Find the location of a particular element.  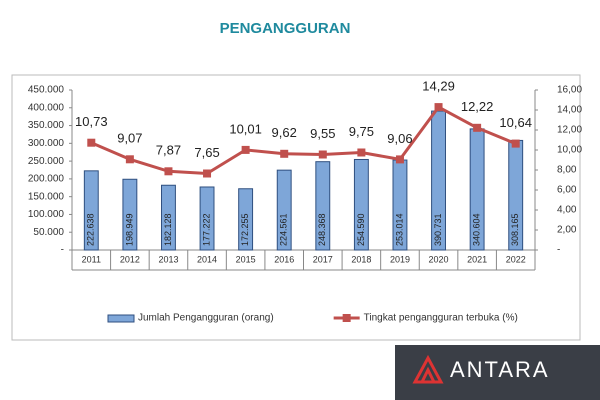

y-tick-label: 400.000 is located at coordinates (46, 107).